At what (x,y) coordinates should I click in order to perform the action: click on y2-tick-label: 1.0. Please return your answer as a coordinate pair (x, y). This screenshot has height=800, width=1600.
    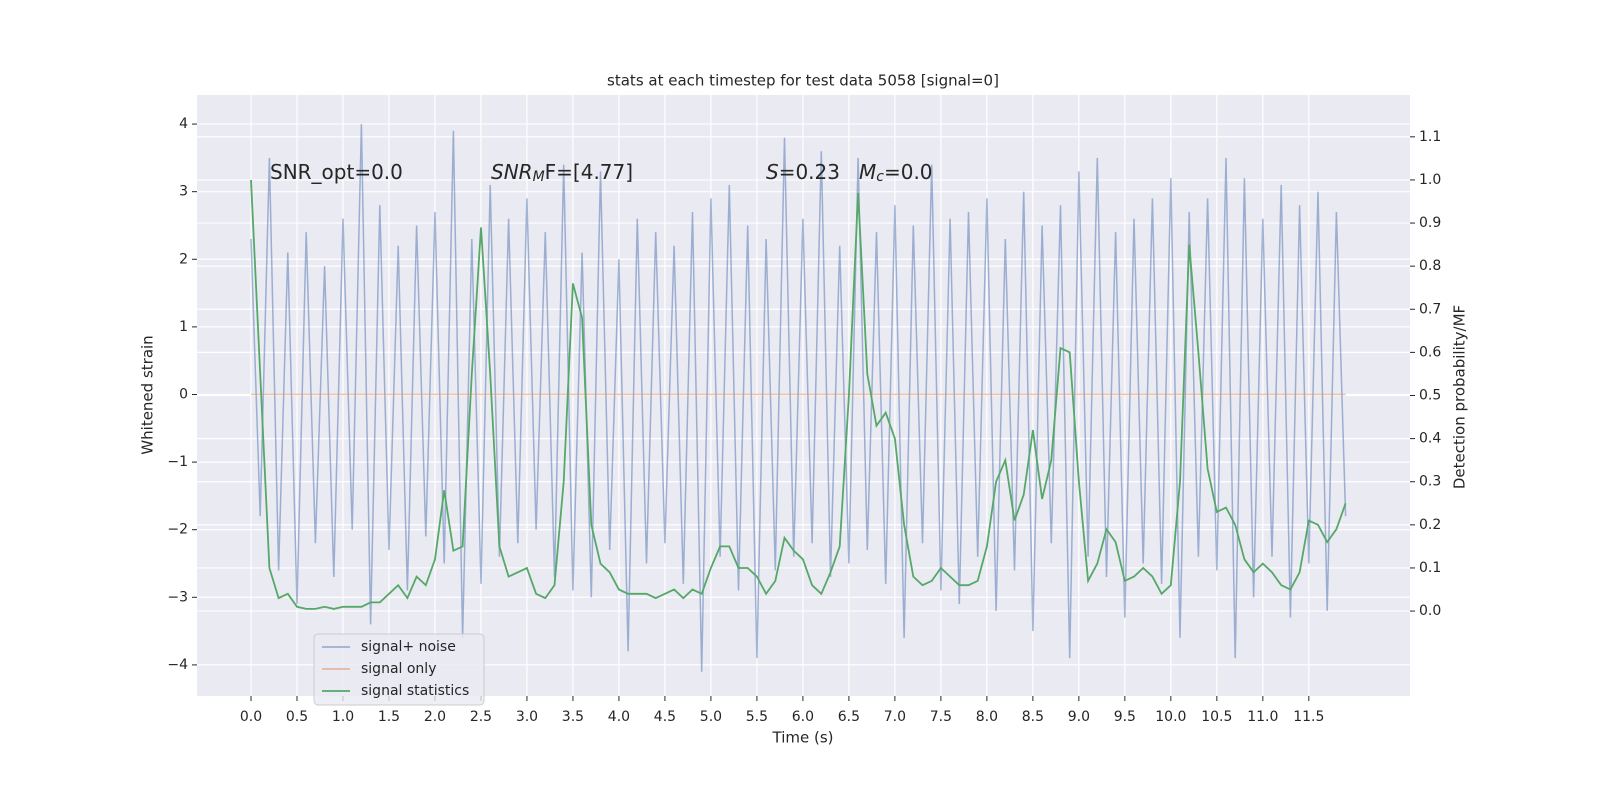
    Looking at the image, I should click on (1430, 180).